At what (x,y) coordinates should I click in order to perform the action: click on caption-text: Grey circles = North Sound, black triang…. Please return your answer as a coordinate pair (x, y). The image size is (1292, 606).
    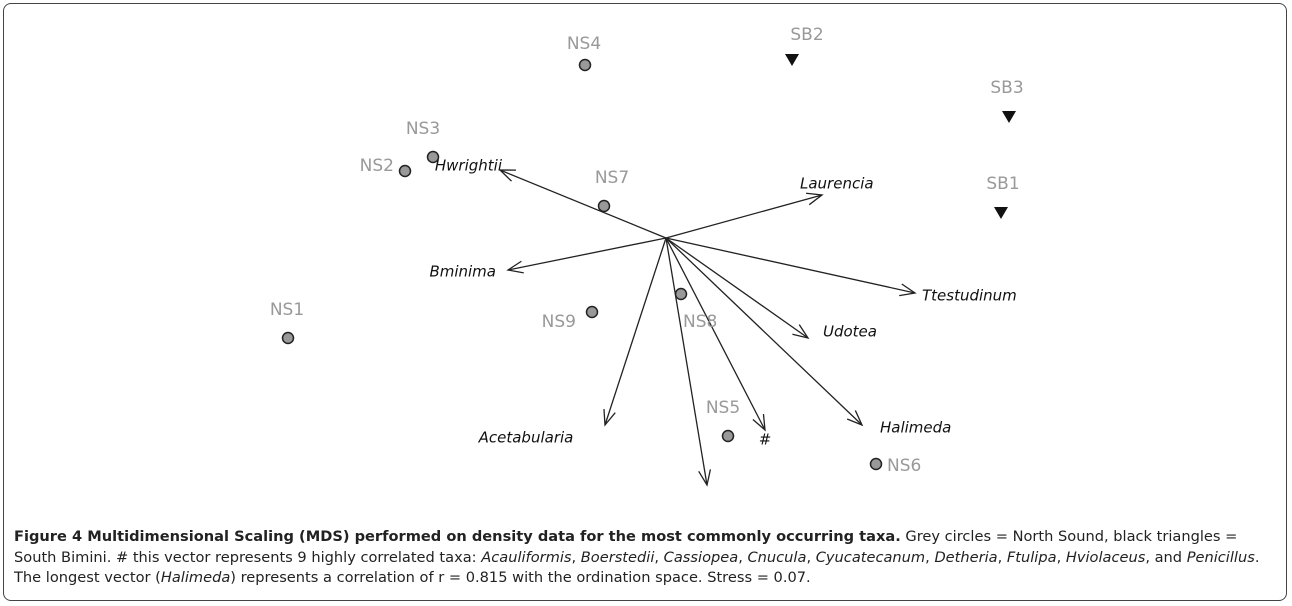
    Looking at the image, I should click on (626, 547).